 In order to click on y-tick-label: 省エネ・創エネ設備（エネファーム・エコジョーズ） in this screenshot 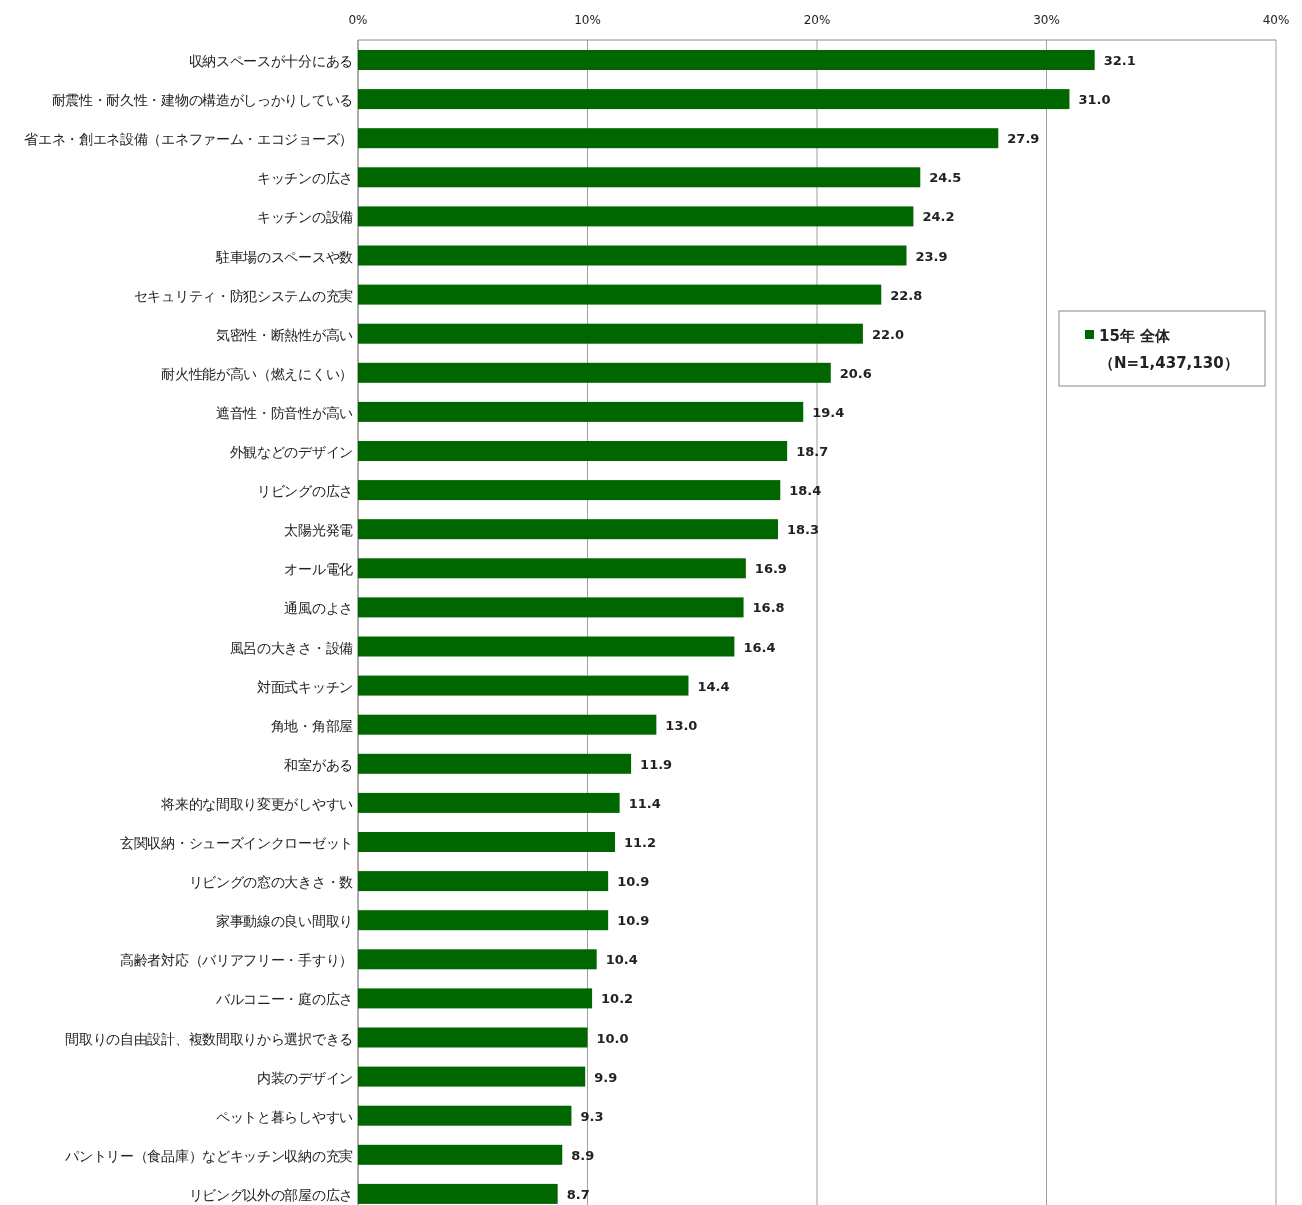, I will do `click(188, 139)`.